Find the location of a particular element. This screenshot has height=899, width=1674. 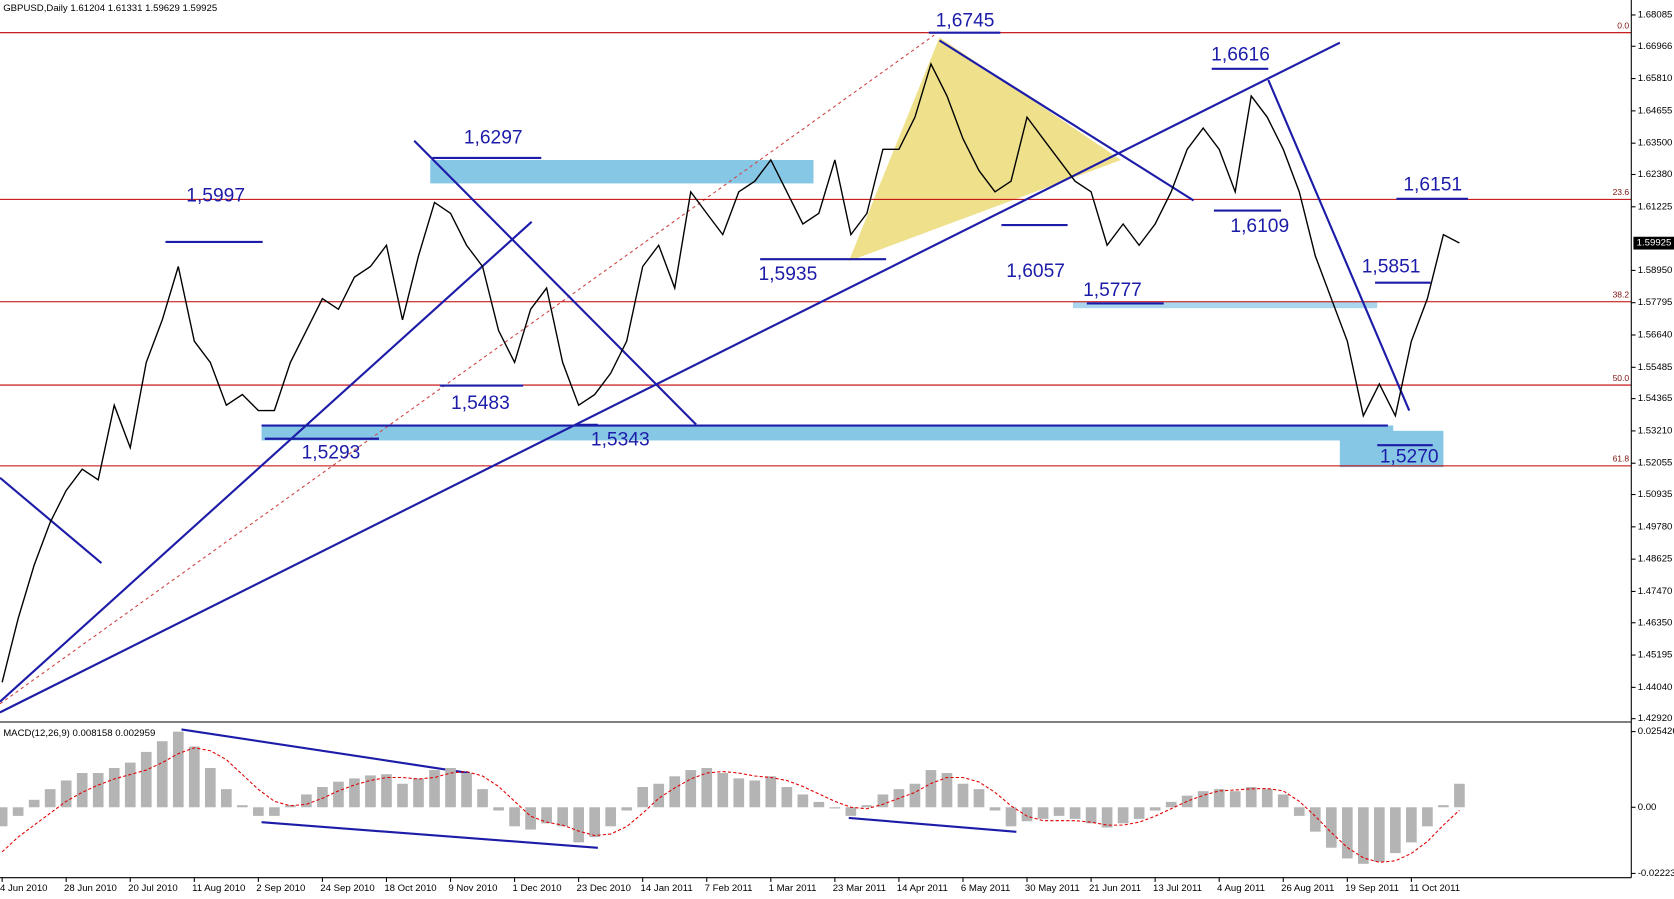

x-tick-label: 6 May 2011 is located at coordinates (985, 888).